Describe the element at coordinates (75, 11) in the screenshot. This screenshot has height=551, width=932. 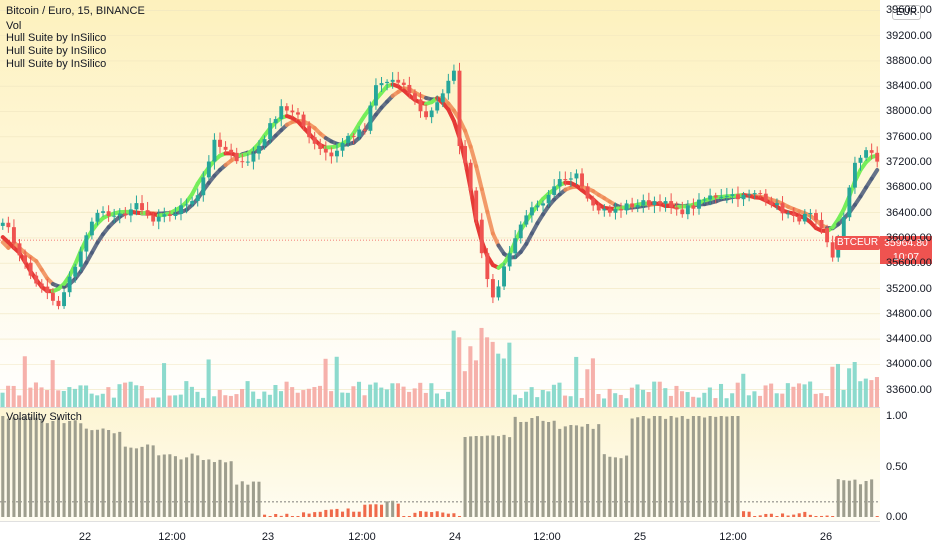
I see `symbol-title: Bitcoin / Euro, 15, BINANCE` at that location.